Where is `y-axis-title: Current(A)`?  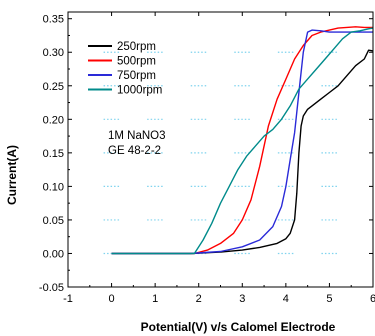 y-axis-title: Current(A) is located at coordinates (12, 175).